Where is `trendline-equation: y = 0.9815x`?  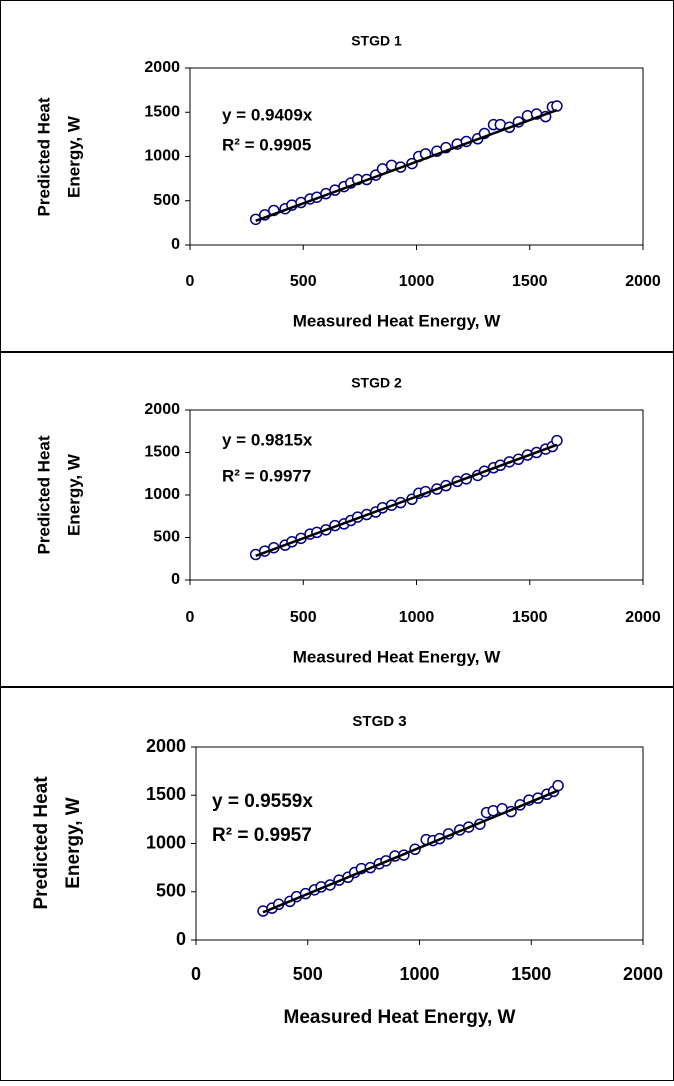
trendline-equation: y = 0.9815x is located at coordinates (267, 439).